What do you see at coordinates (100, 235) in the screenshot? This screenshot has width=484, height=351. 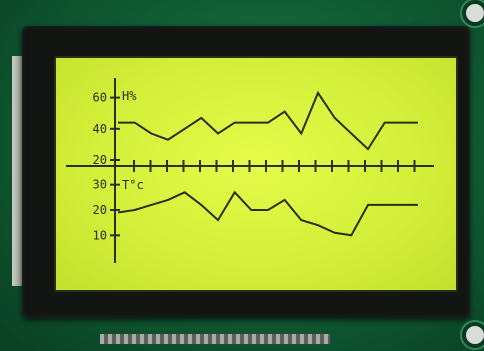 I see `temperature-y-tick-label: 10` at bounding box center [100, 235].